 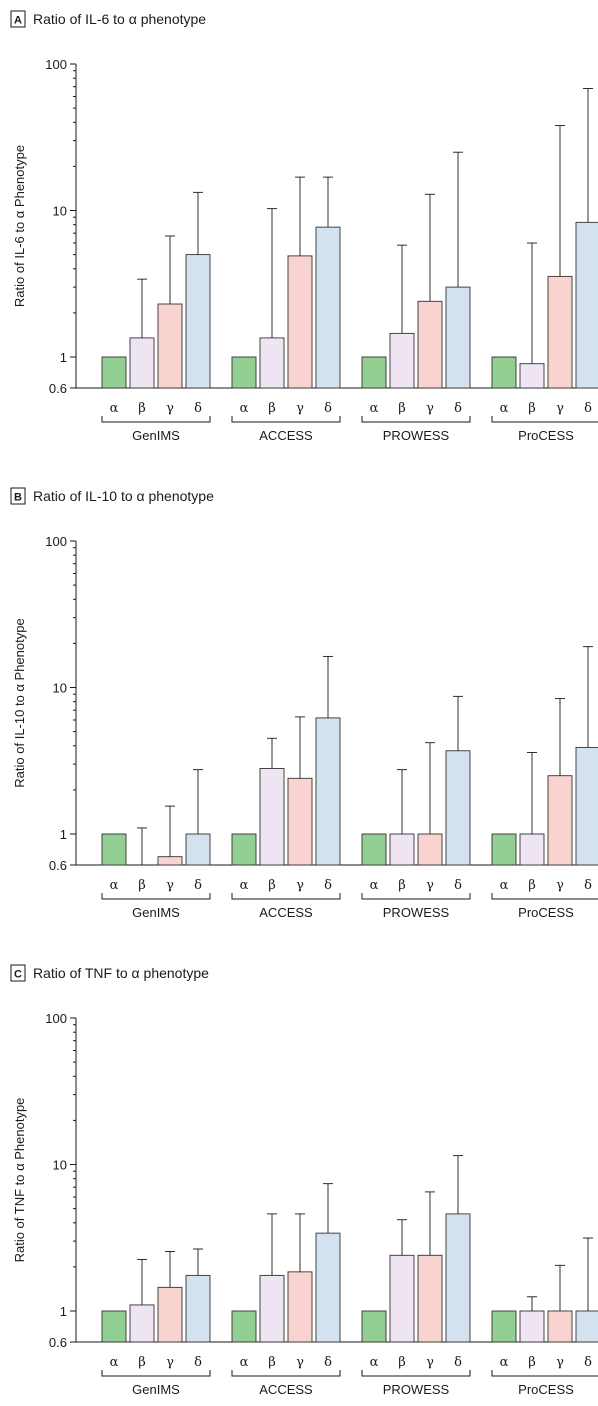 What do you see at coordinates (18, 498) in the screenshot?
I see `panel-letter: B` at bounding box center [18, 498].